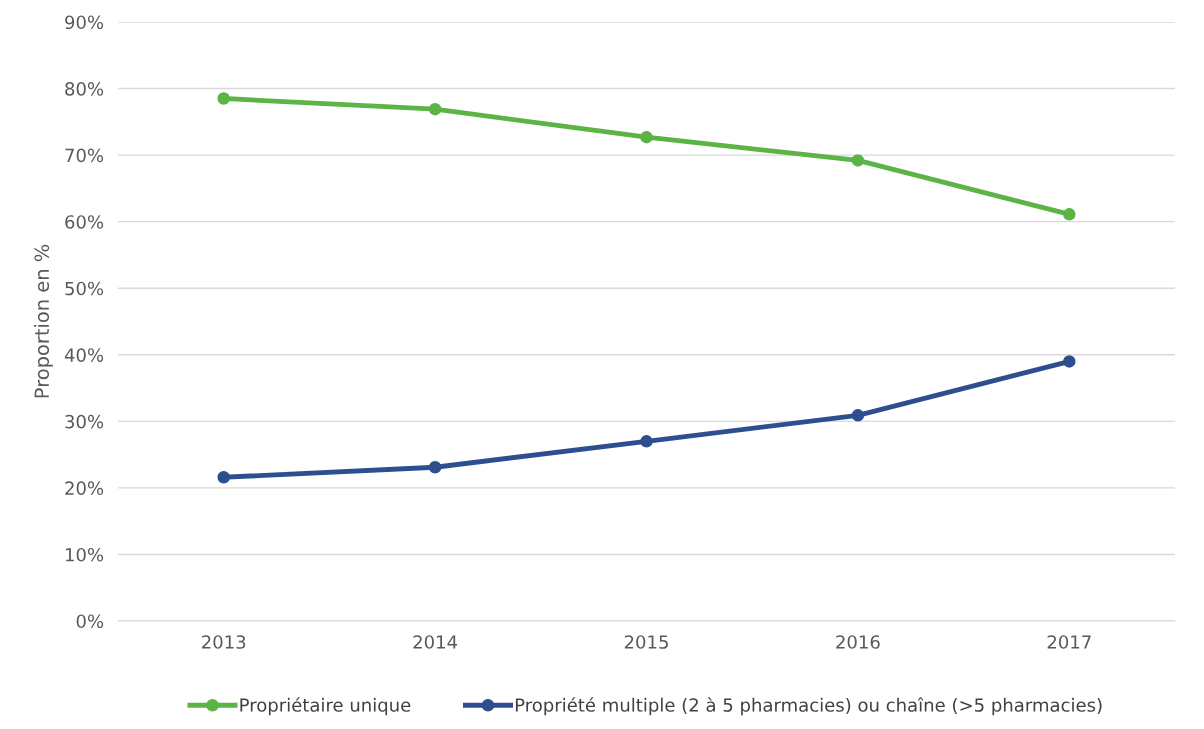 The image size is (1204, 729). Describe the element at coordinates (90, 621) in the screenshot. I see `y-tick-label: 0%` at that location.